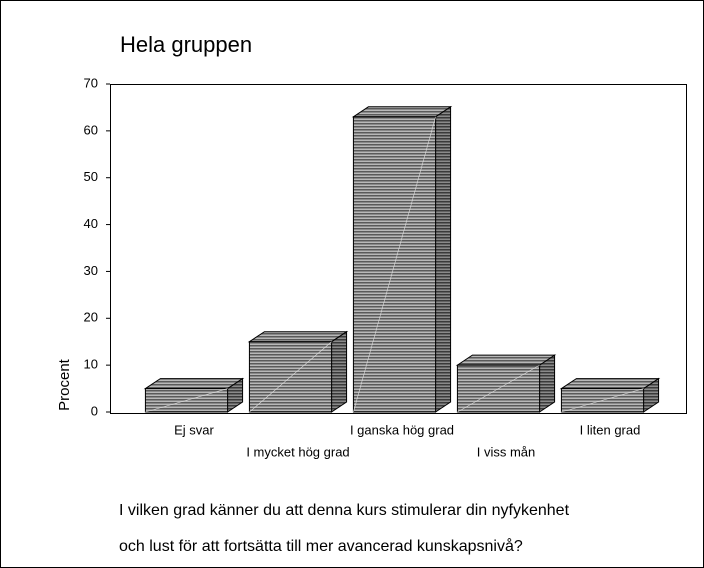 The width and height of the screenshot is (704, 568). I want to click on x-tick-label: Ej svar, so click(194, 429).